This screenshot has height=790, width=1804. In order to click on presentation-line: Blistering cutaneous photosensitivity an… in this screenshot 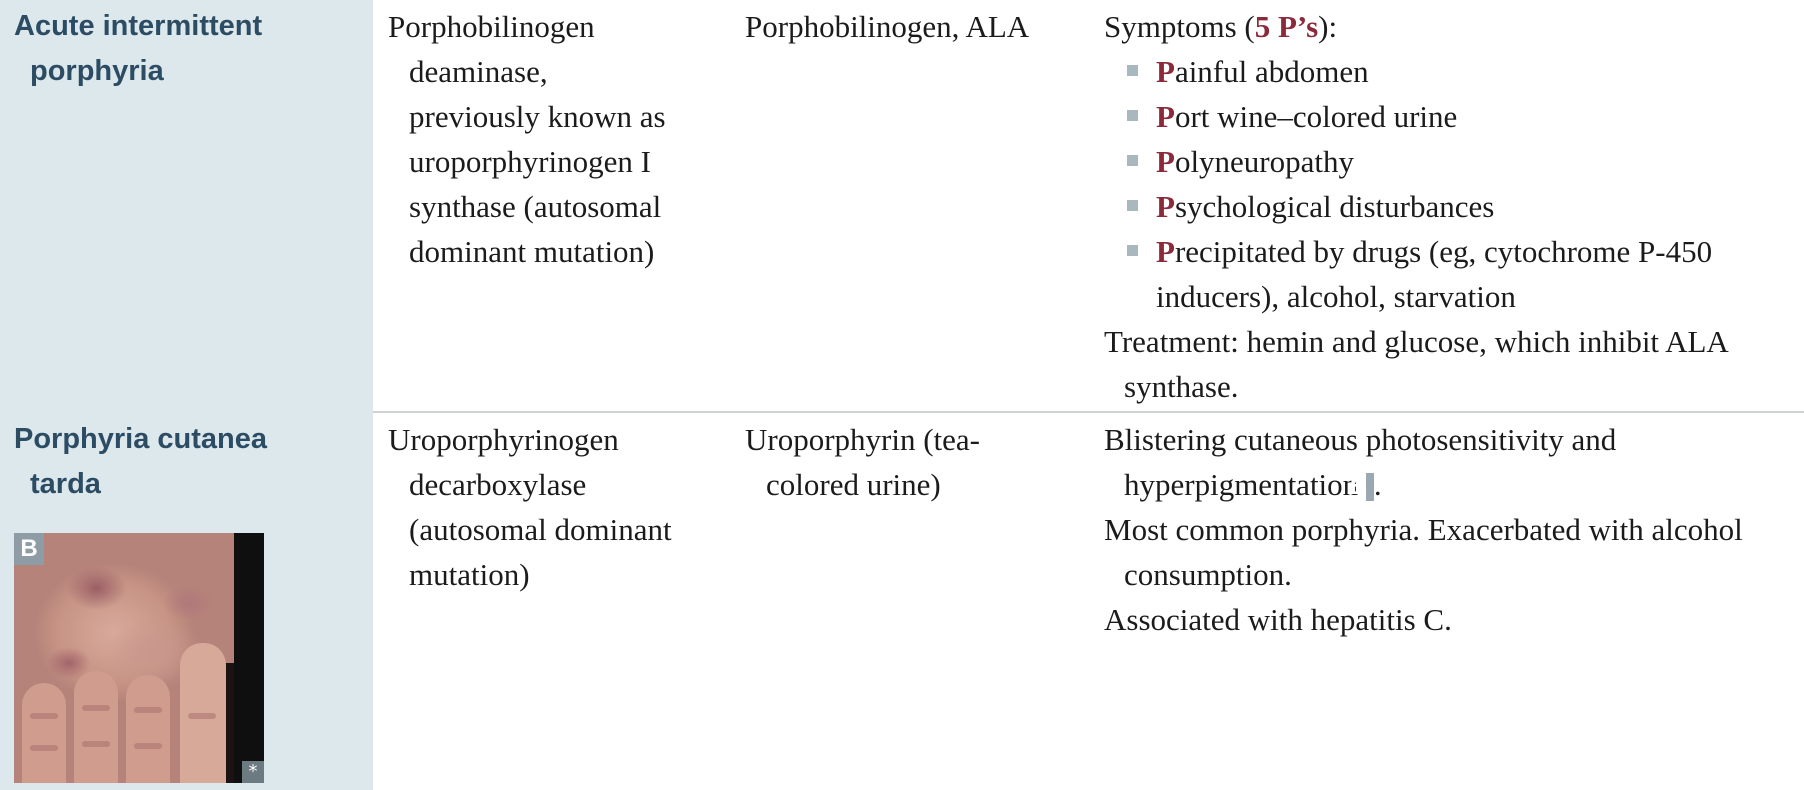, I will do `click(1360, 462)`.